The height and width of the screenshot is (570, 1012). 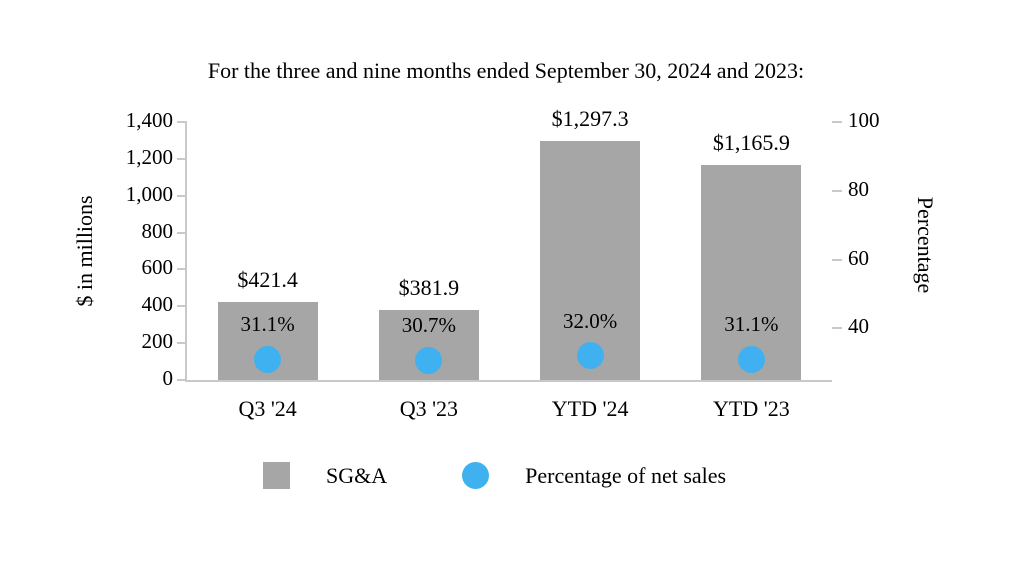 What do you see at coordinates (858, 257) in the screenshot?
I see `right-axis-tick-label: 60` at bounding box center [858, 257].